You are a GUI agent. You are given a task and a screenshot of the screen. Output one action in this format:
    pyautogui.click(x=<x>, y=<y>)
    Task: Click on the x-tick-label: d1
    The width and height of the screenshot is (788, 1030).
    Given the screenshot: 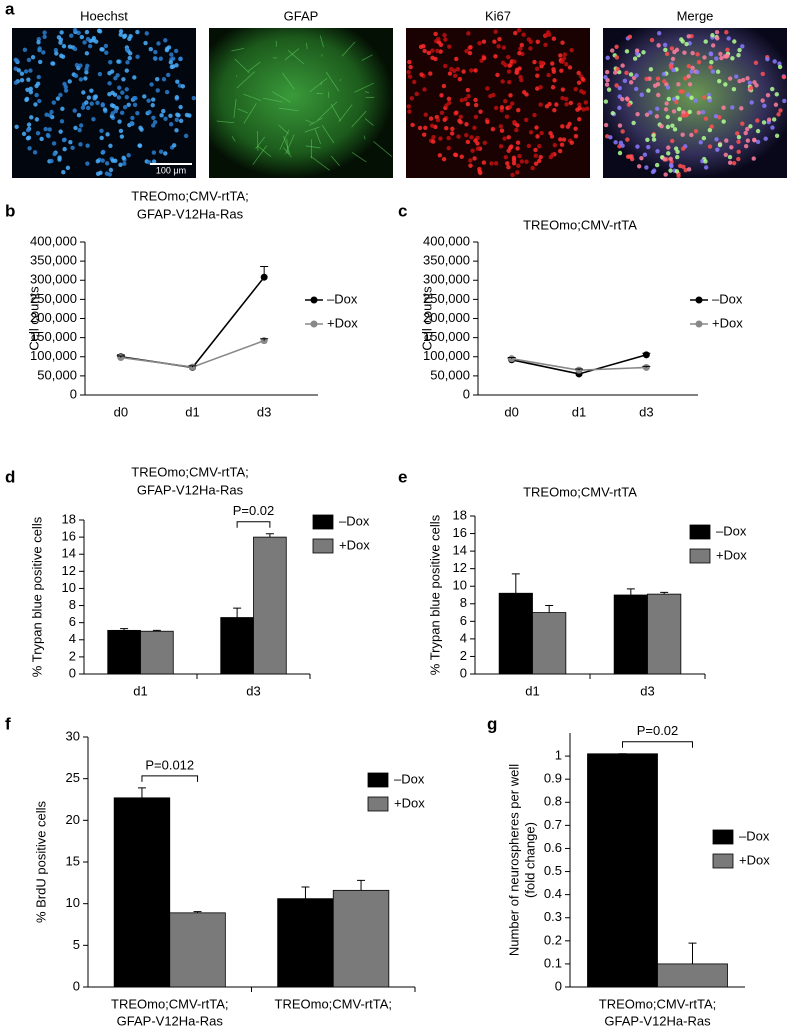 What is the action you would take?
    pyautogui.click(x=140, y=690)
    